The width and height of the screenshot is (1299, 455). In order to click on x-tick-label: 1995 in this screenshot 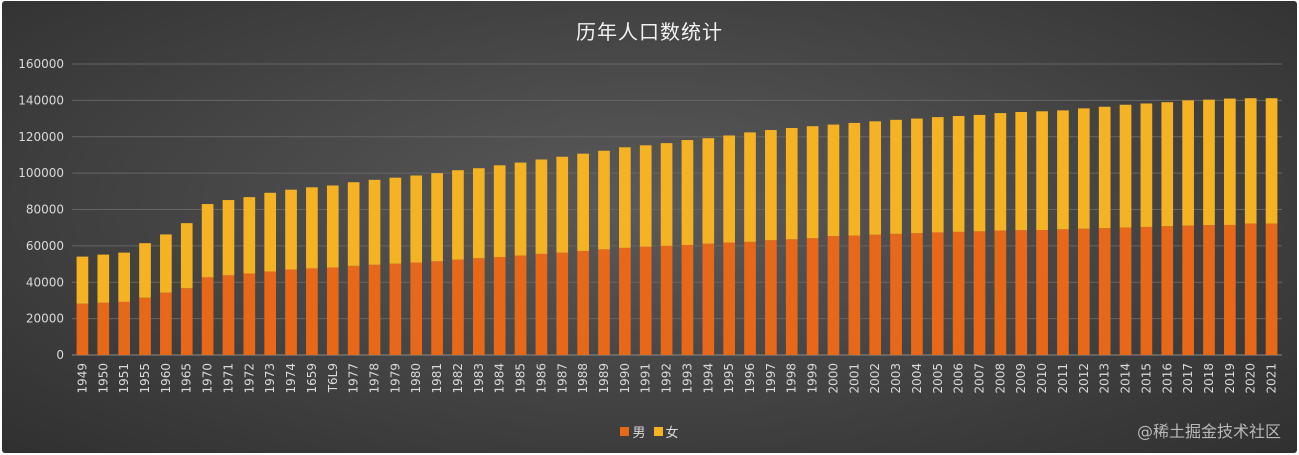, I will do `click(729, 378)`.